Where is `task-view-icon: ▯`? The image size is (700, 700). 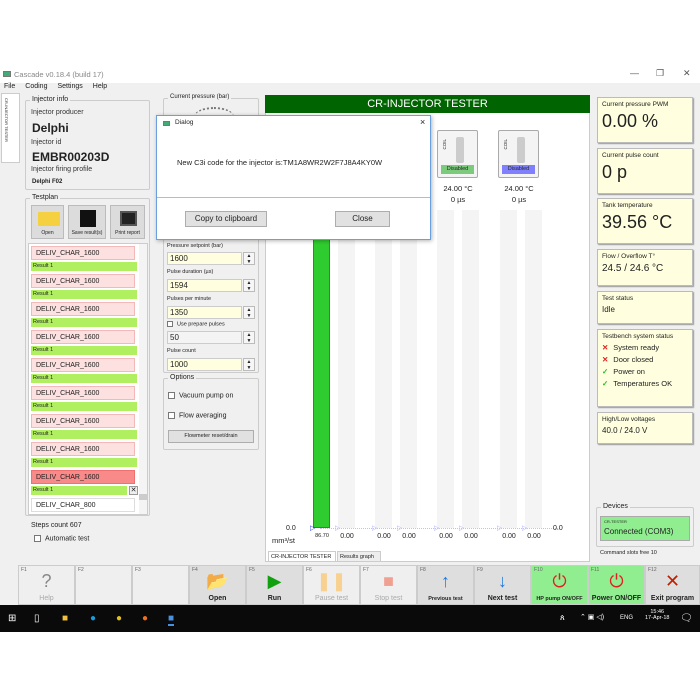 task-view-icon: ▯ is located at coordinates (37, 618).